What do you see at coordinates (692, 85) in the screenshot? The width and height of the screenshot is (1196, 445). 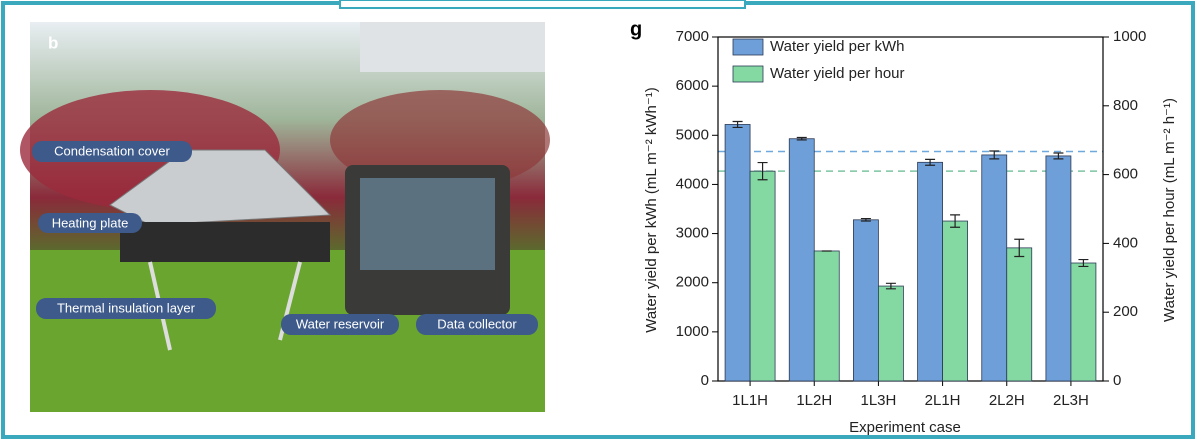 I see `y-tick-label: 6000` at bounding box center [692, 85].